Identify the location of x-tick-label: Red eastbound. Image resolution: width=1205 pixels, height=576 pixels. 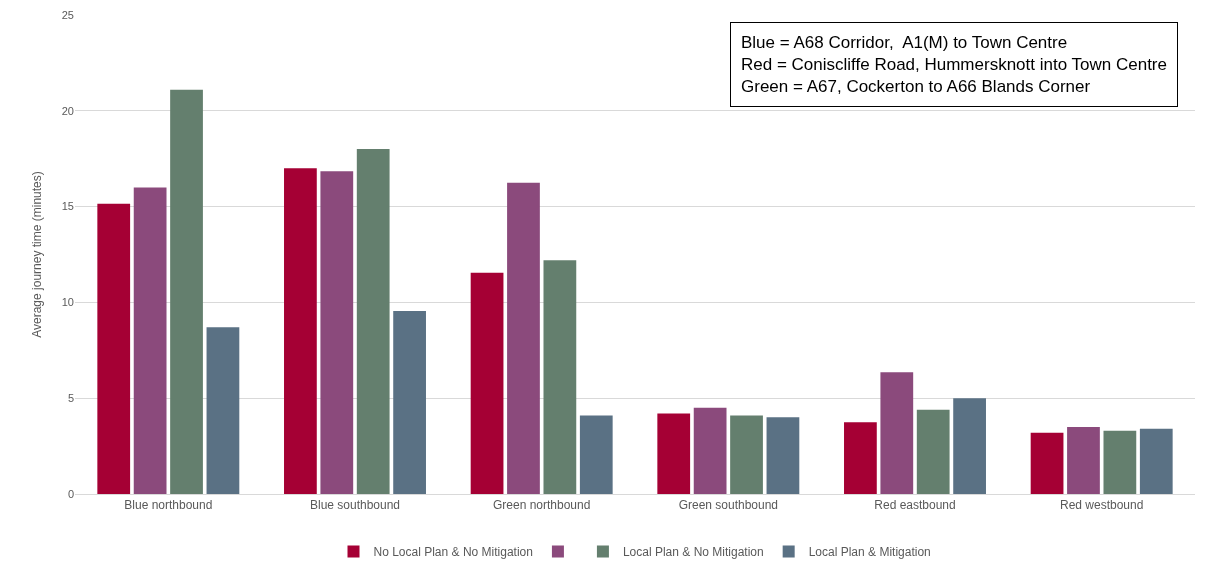
(915, 505).